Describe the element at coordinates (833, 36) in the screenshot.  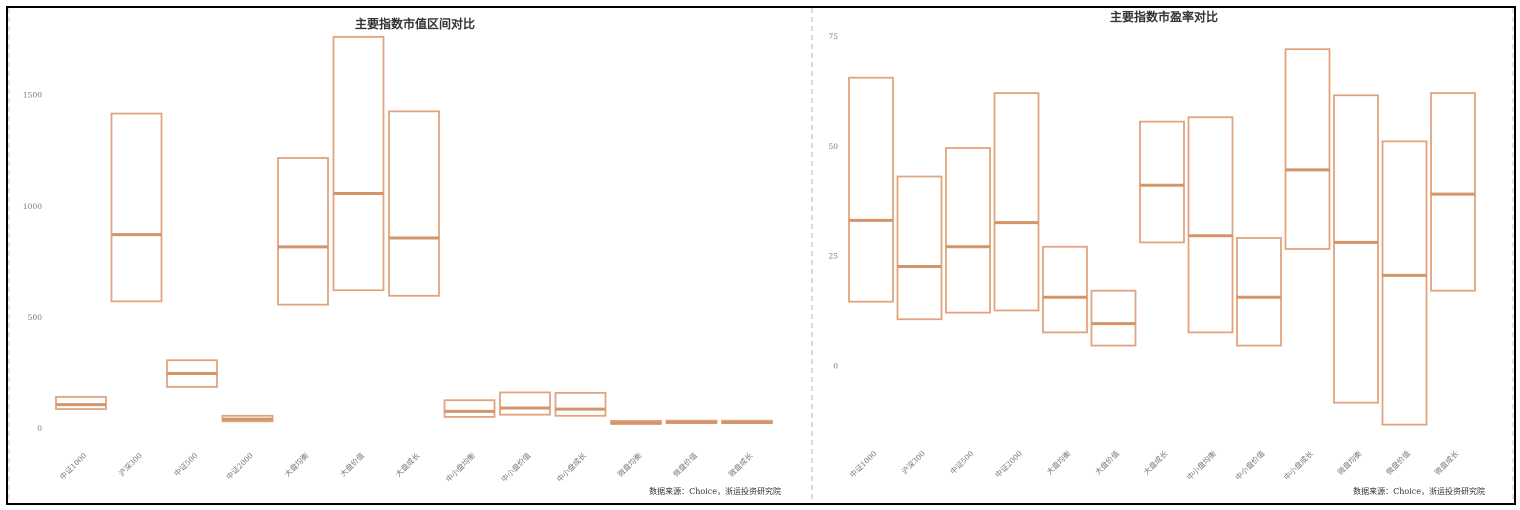
I see `y-tick-label: 75` at that location.